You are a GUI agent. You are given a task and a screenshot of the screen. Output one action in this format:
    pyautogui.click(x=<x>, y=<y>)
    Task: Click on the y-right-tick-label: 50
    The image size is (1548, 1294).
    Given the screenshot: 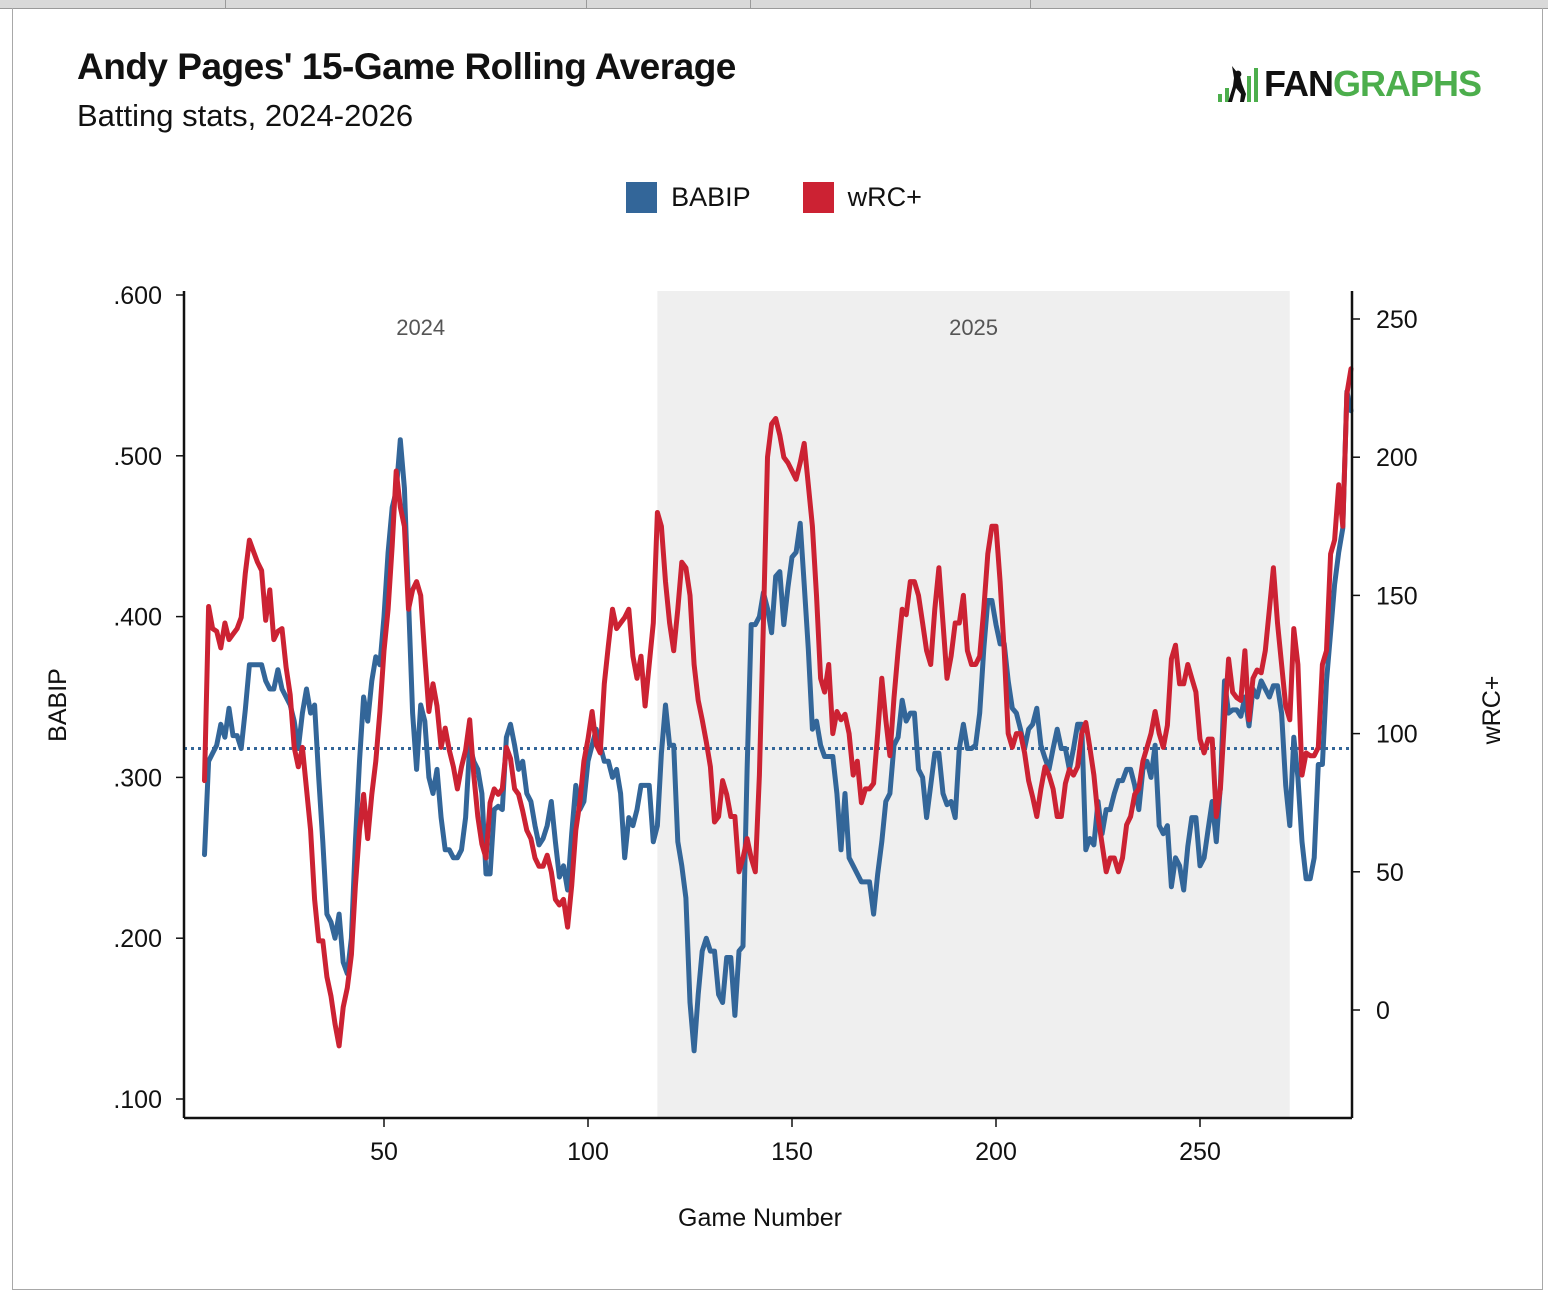 What is the action you would take?
    pyautogui.click(x=1390, y=873)
    